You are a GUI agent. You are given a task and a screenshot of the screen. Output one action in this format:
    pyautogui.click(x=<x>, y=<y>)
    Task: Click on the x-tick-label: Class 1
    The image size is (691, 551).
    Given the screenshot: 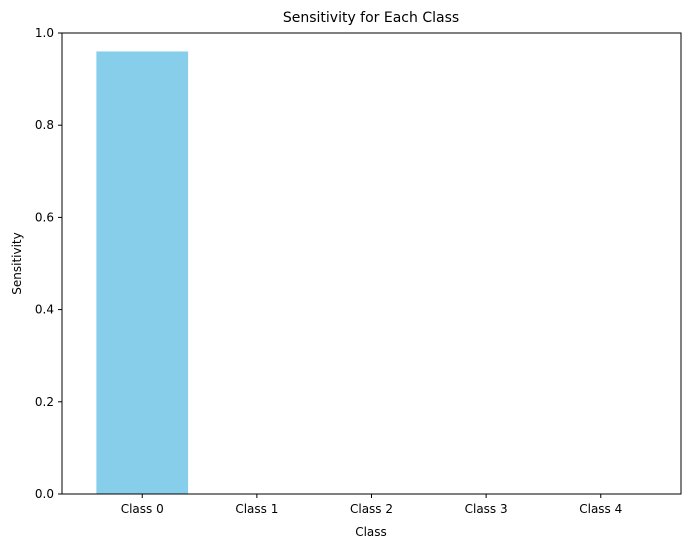 What is the action you would take?
    pyautogui.click(x=256, y=509)
    